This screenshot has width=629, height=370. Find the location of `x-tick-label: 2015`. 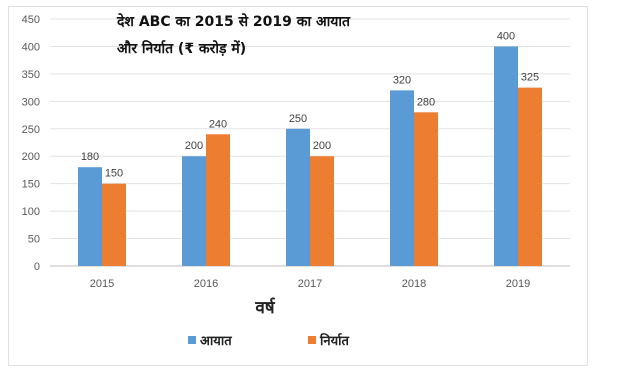

x-tick-label: 2015 is located at coordinates (102, 284).